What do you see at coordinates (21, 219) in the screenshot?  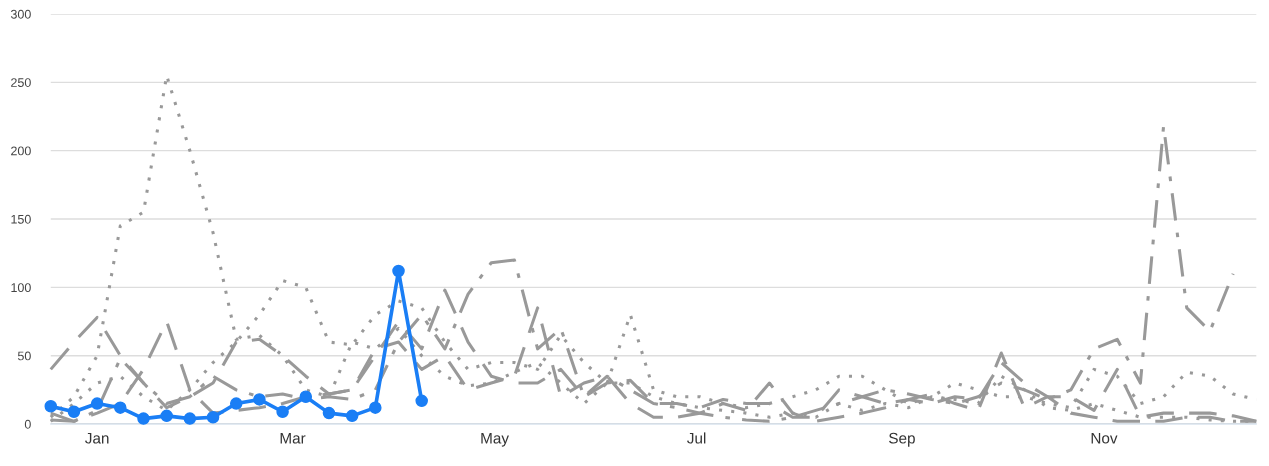 I see `y-tick-label: 150` at bounding box center [21, 219].